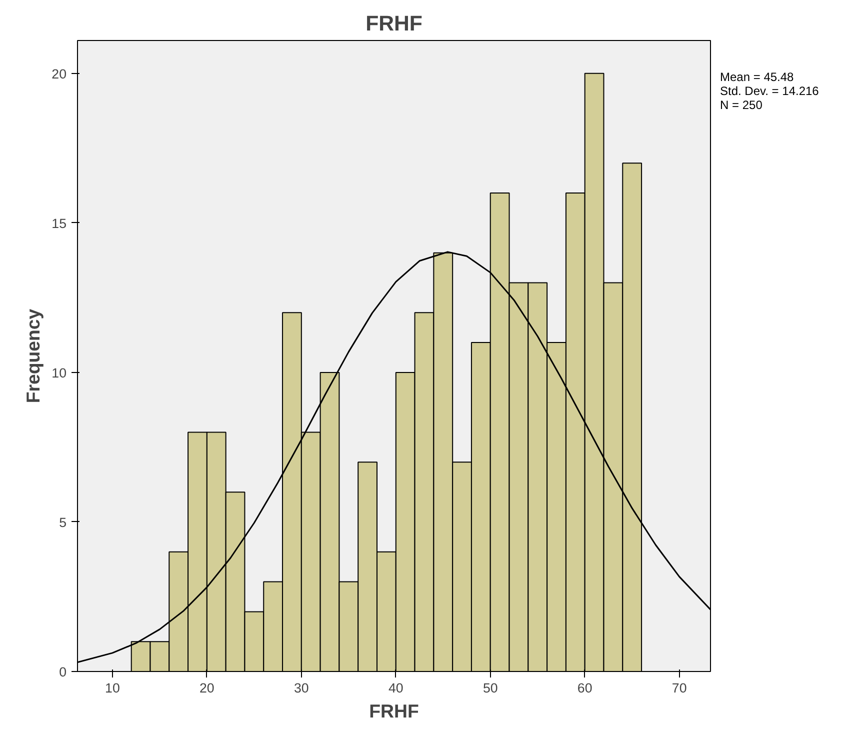  Describe the element at coordinates (769, 91) in the screenshot. I see `text: Std. Dev. = 14.216` at that location.